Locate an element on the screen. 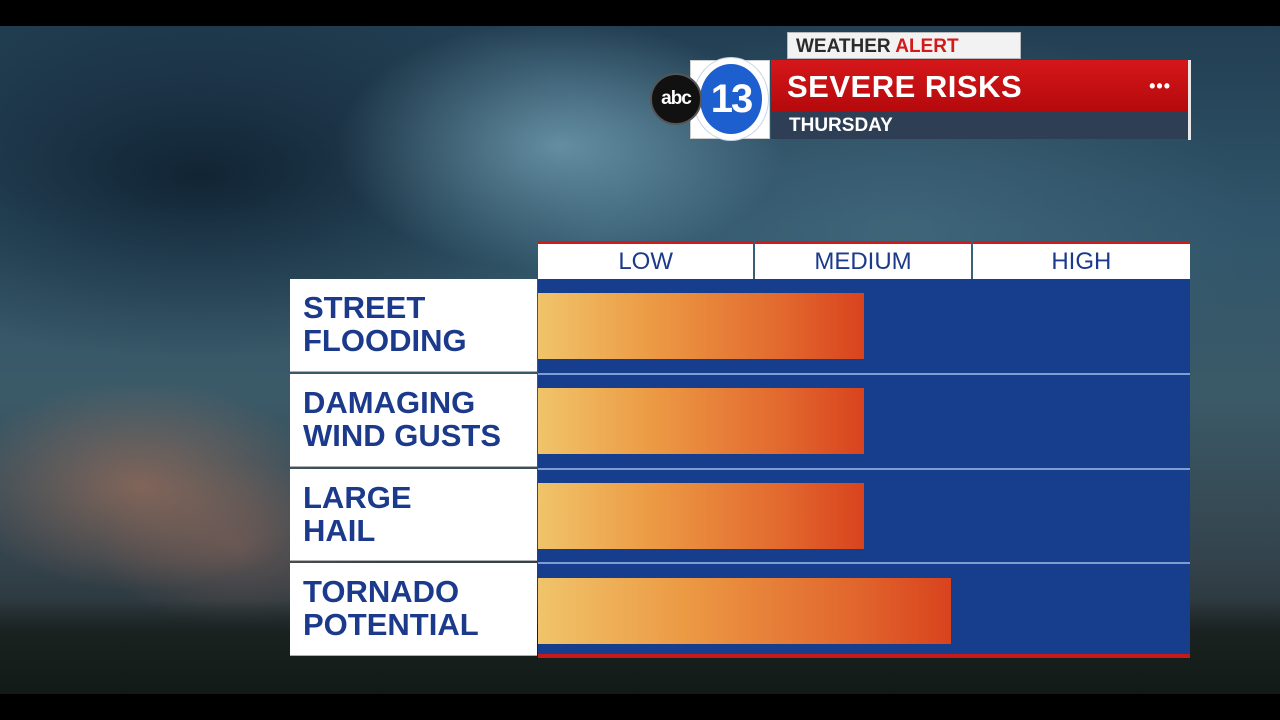 The width and height of the screenshot is (1280, 720). chart-subtitle: THURSDAY is located at coordinates (841, 125).